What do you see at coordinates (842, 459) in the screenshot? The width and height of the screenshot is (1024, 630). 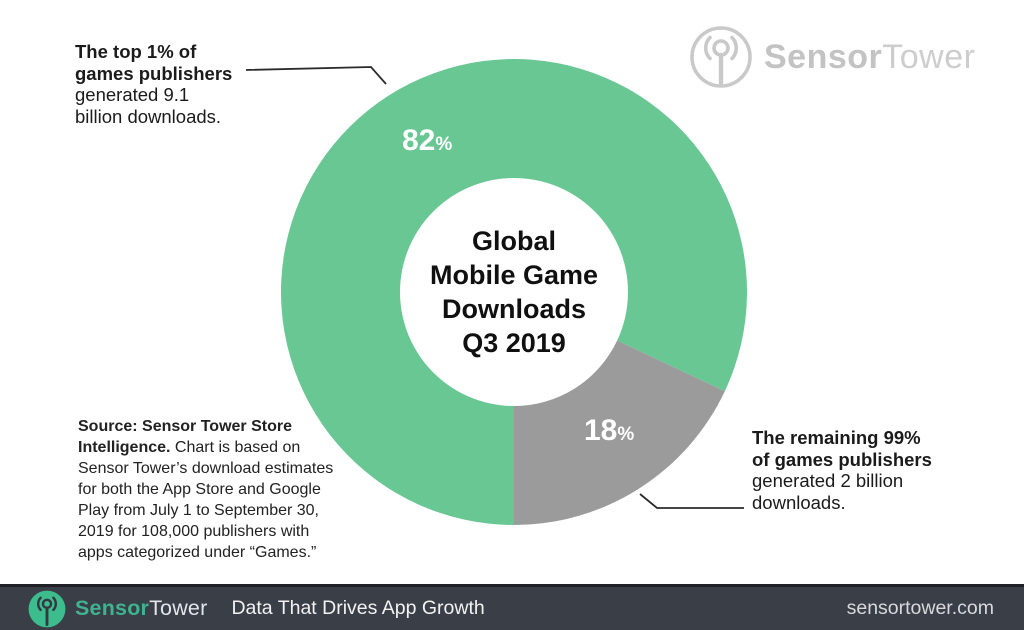 I see `annotation-line: of games publishers` at bounding box center [842, 459].